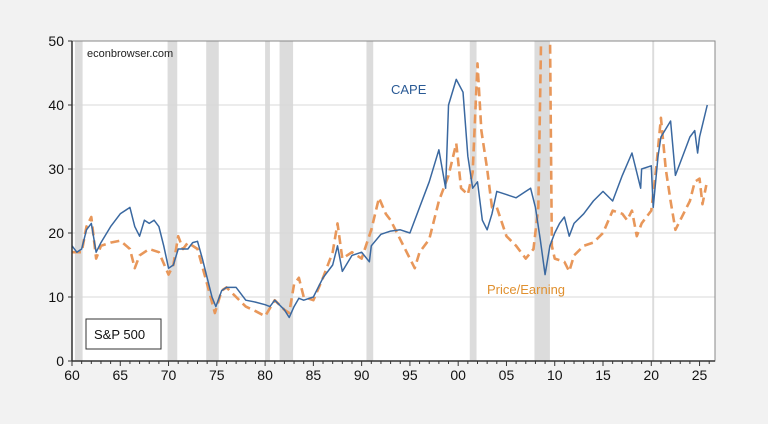  I want to click on x-tick-label: 10, so click(555, 375).